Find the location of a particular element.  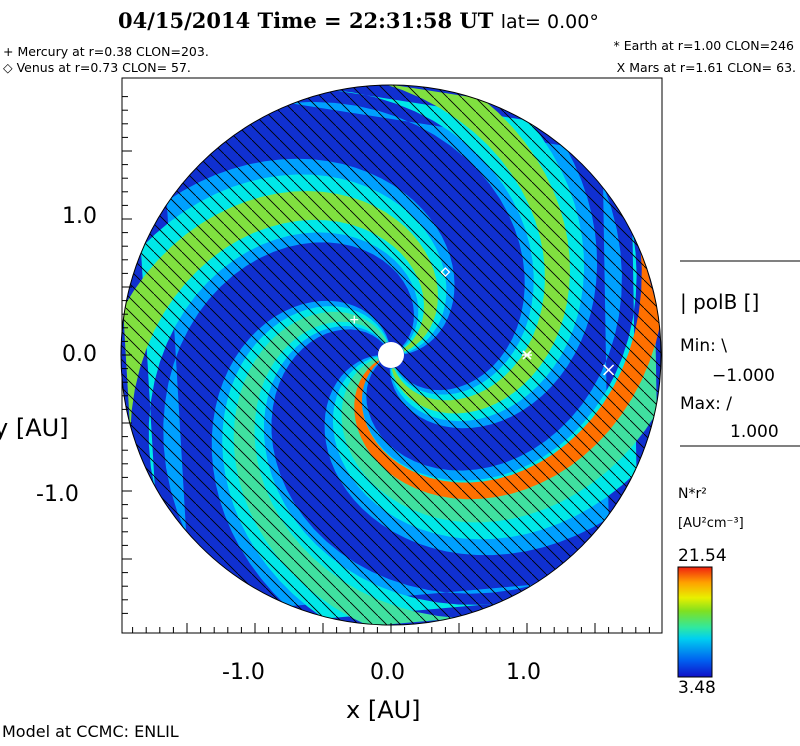

legend-field: | polB [] is located at coordinates (720, 302).